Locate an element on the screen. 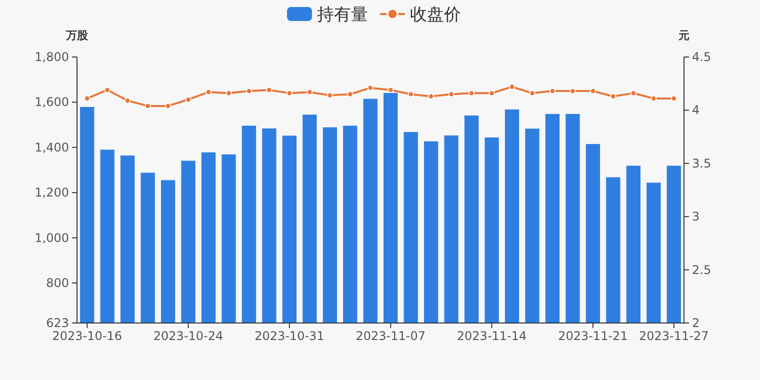 Image resolution: width=760 pixels, height=380 pixels. y2-tick-label: 4.5 is located at coordinates (702, 57).